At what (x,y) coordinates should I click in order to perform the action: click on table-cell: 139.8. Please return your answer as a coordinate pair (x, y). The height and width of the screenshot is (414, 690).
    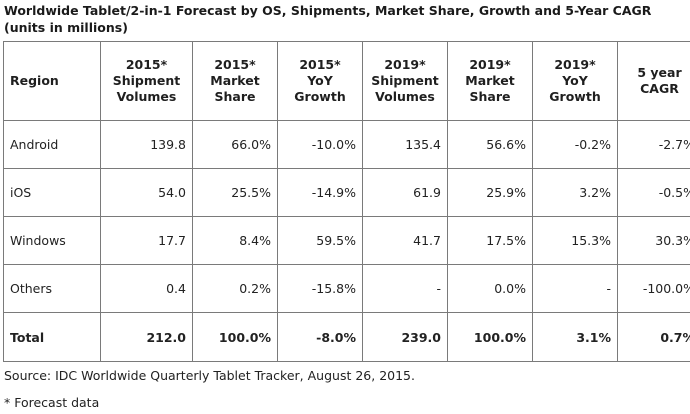
    Looking at the image, I should click on (146, 144).